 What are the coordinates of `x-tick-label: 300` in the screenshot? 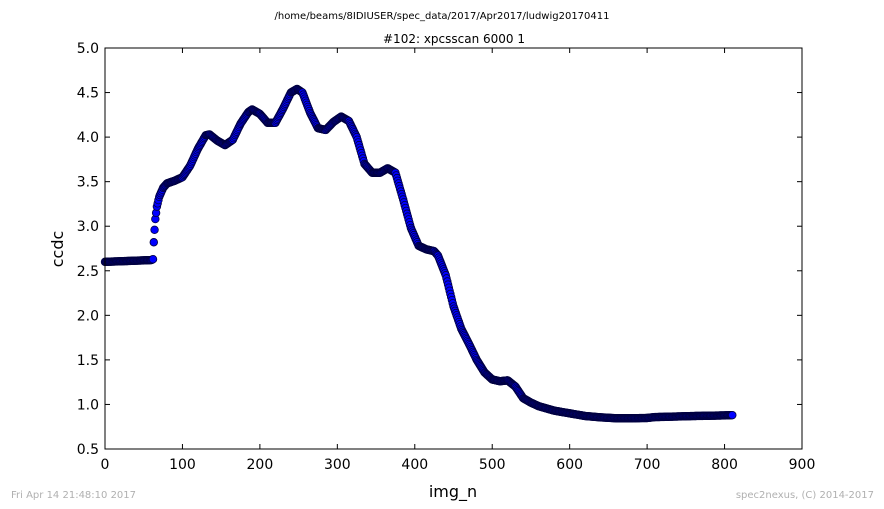 It's located at (337, 465).